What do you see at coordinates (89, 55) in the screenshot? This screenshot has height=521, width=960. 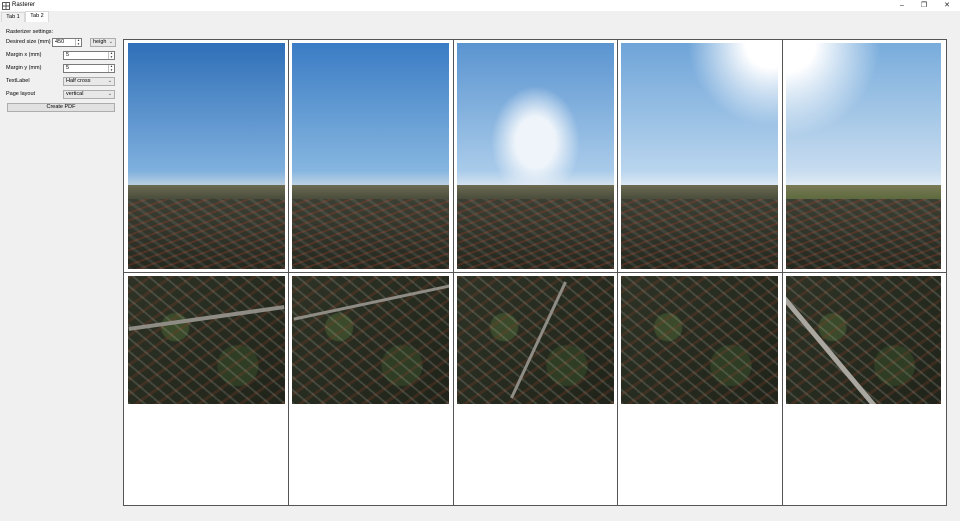 I see `margin-x-spinbox: 5 ▲ ▼` at bounding box center [89, 55].